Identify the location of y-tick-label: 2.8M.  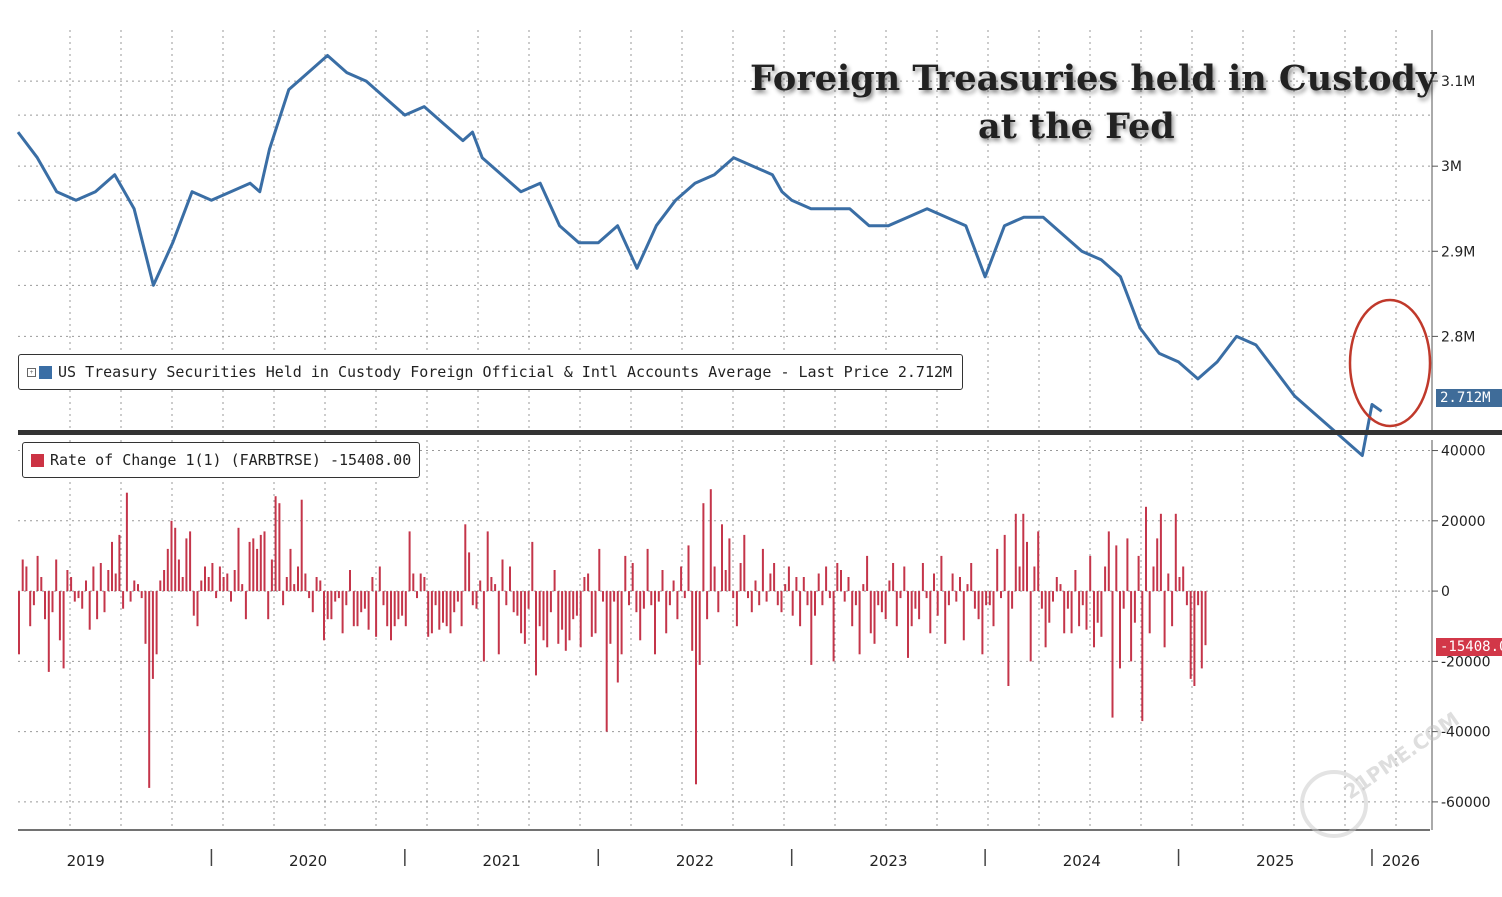
(1458, 337).